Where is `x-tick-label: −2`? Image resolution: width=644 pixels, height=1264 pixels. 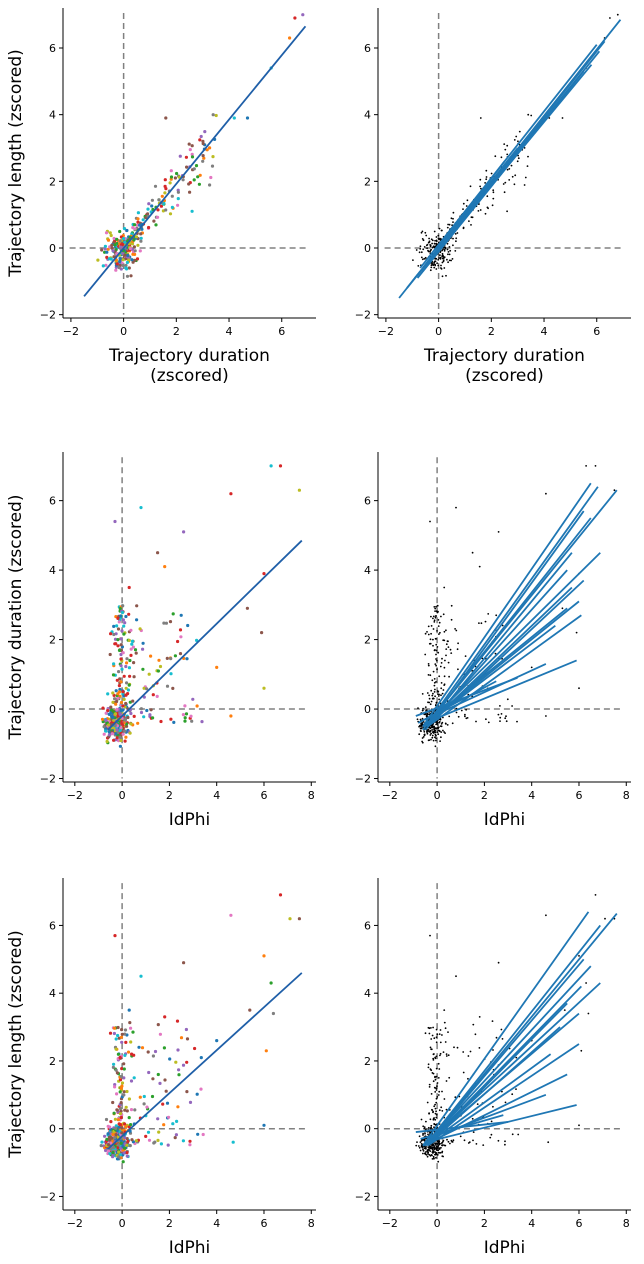
x-tick-label: −2 is located at coordinates (71, 331).